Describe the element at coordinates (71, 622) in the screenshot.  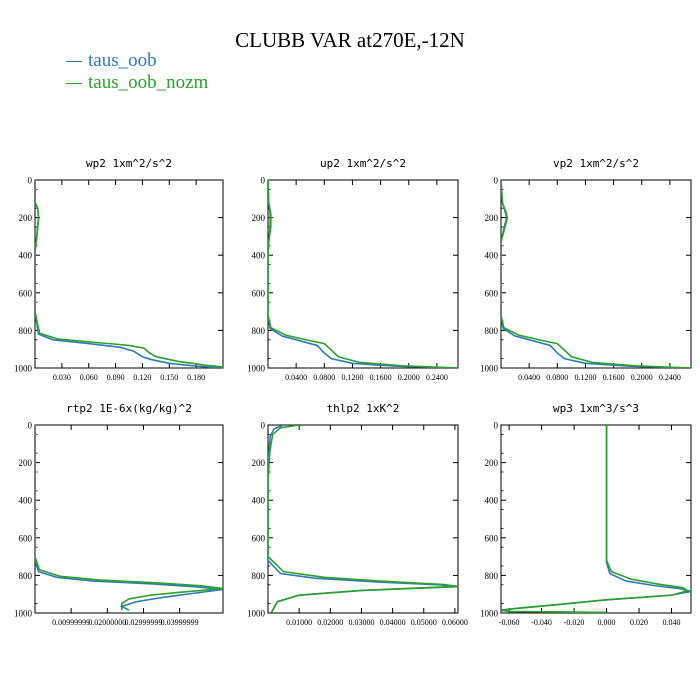
I see `x-tick-label: 0.00999999` at that location.